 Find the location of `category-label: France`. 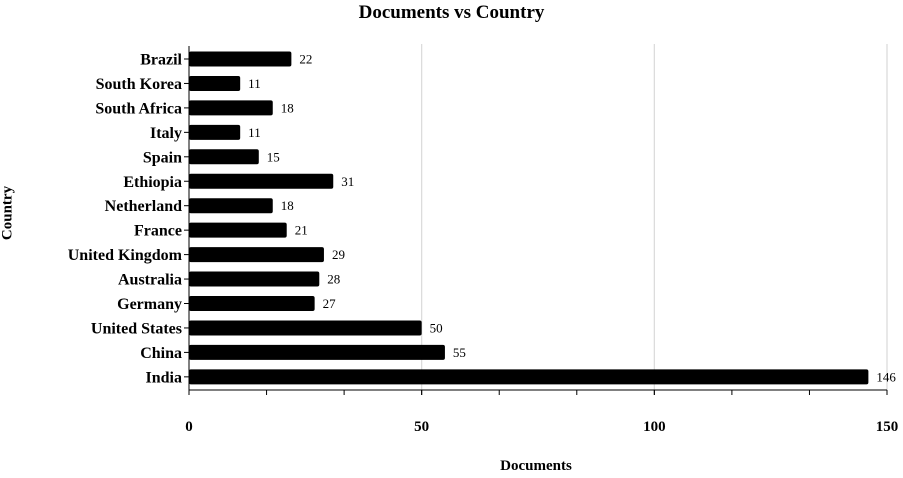

category-label: France is located at coordinates (158, 231).